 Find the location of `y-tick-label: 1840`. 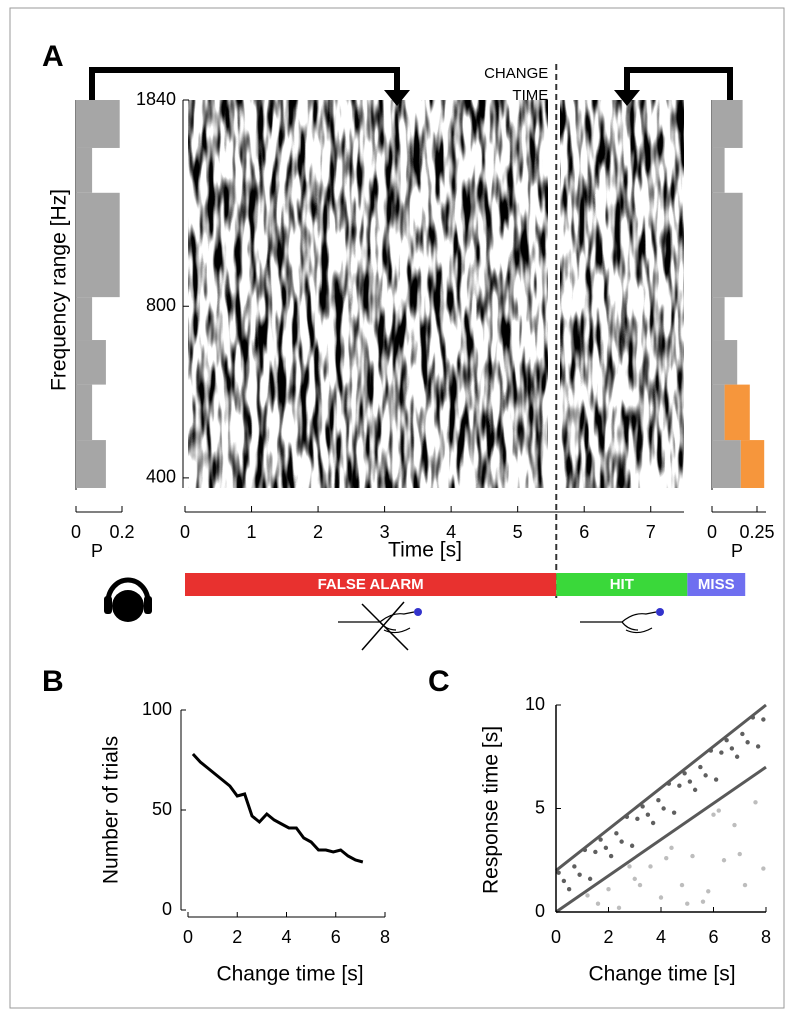

y-tick-label: 1840 is located at coordinates (156, 99).